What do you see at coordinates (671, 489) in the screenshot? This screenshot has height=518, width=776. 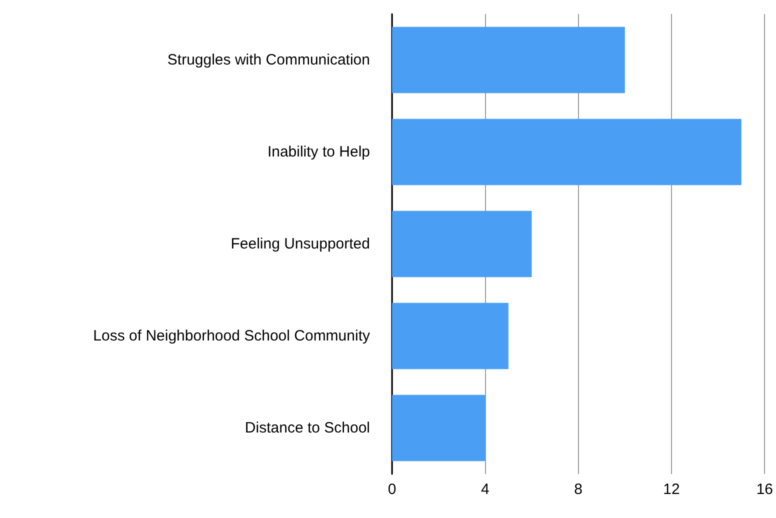 I see `x-tick-label: 12` at bounding box center [671, 489].